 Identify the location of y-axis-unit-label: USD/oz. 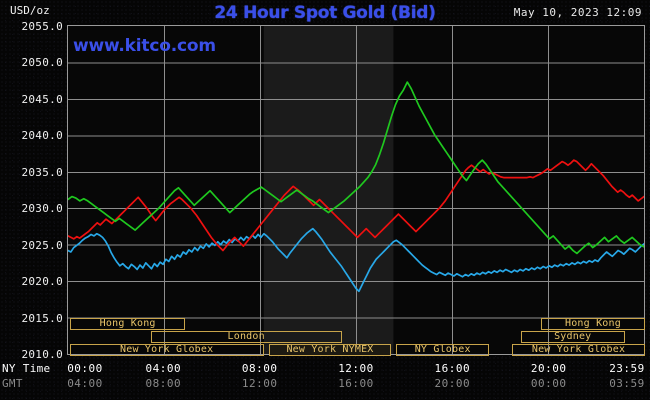
(30, 10).